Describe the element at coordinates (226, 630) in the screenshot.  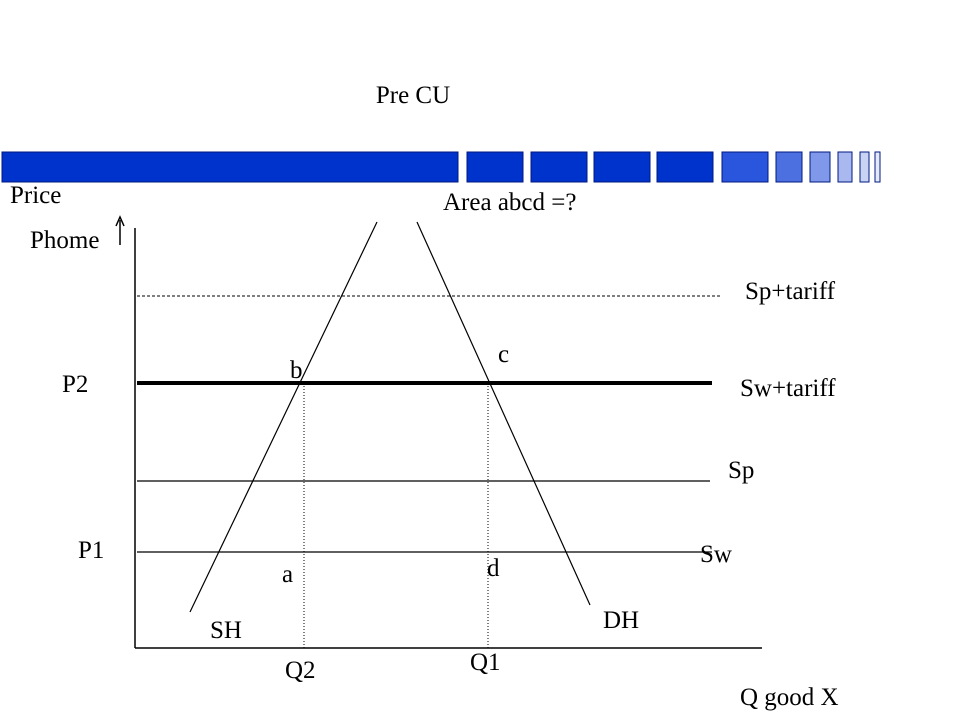
I see `line-label: SH` at that location.